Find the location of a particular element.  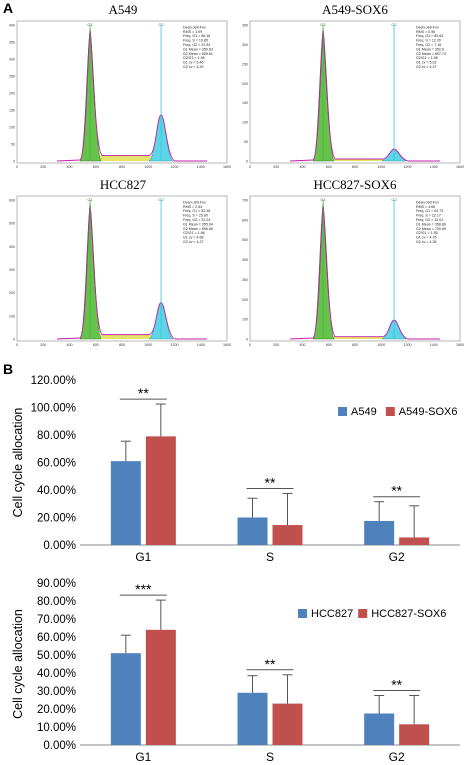

legend-label: A549-SOX6 is located at coordinates (428, 412).